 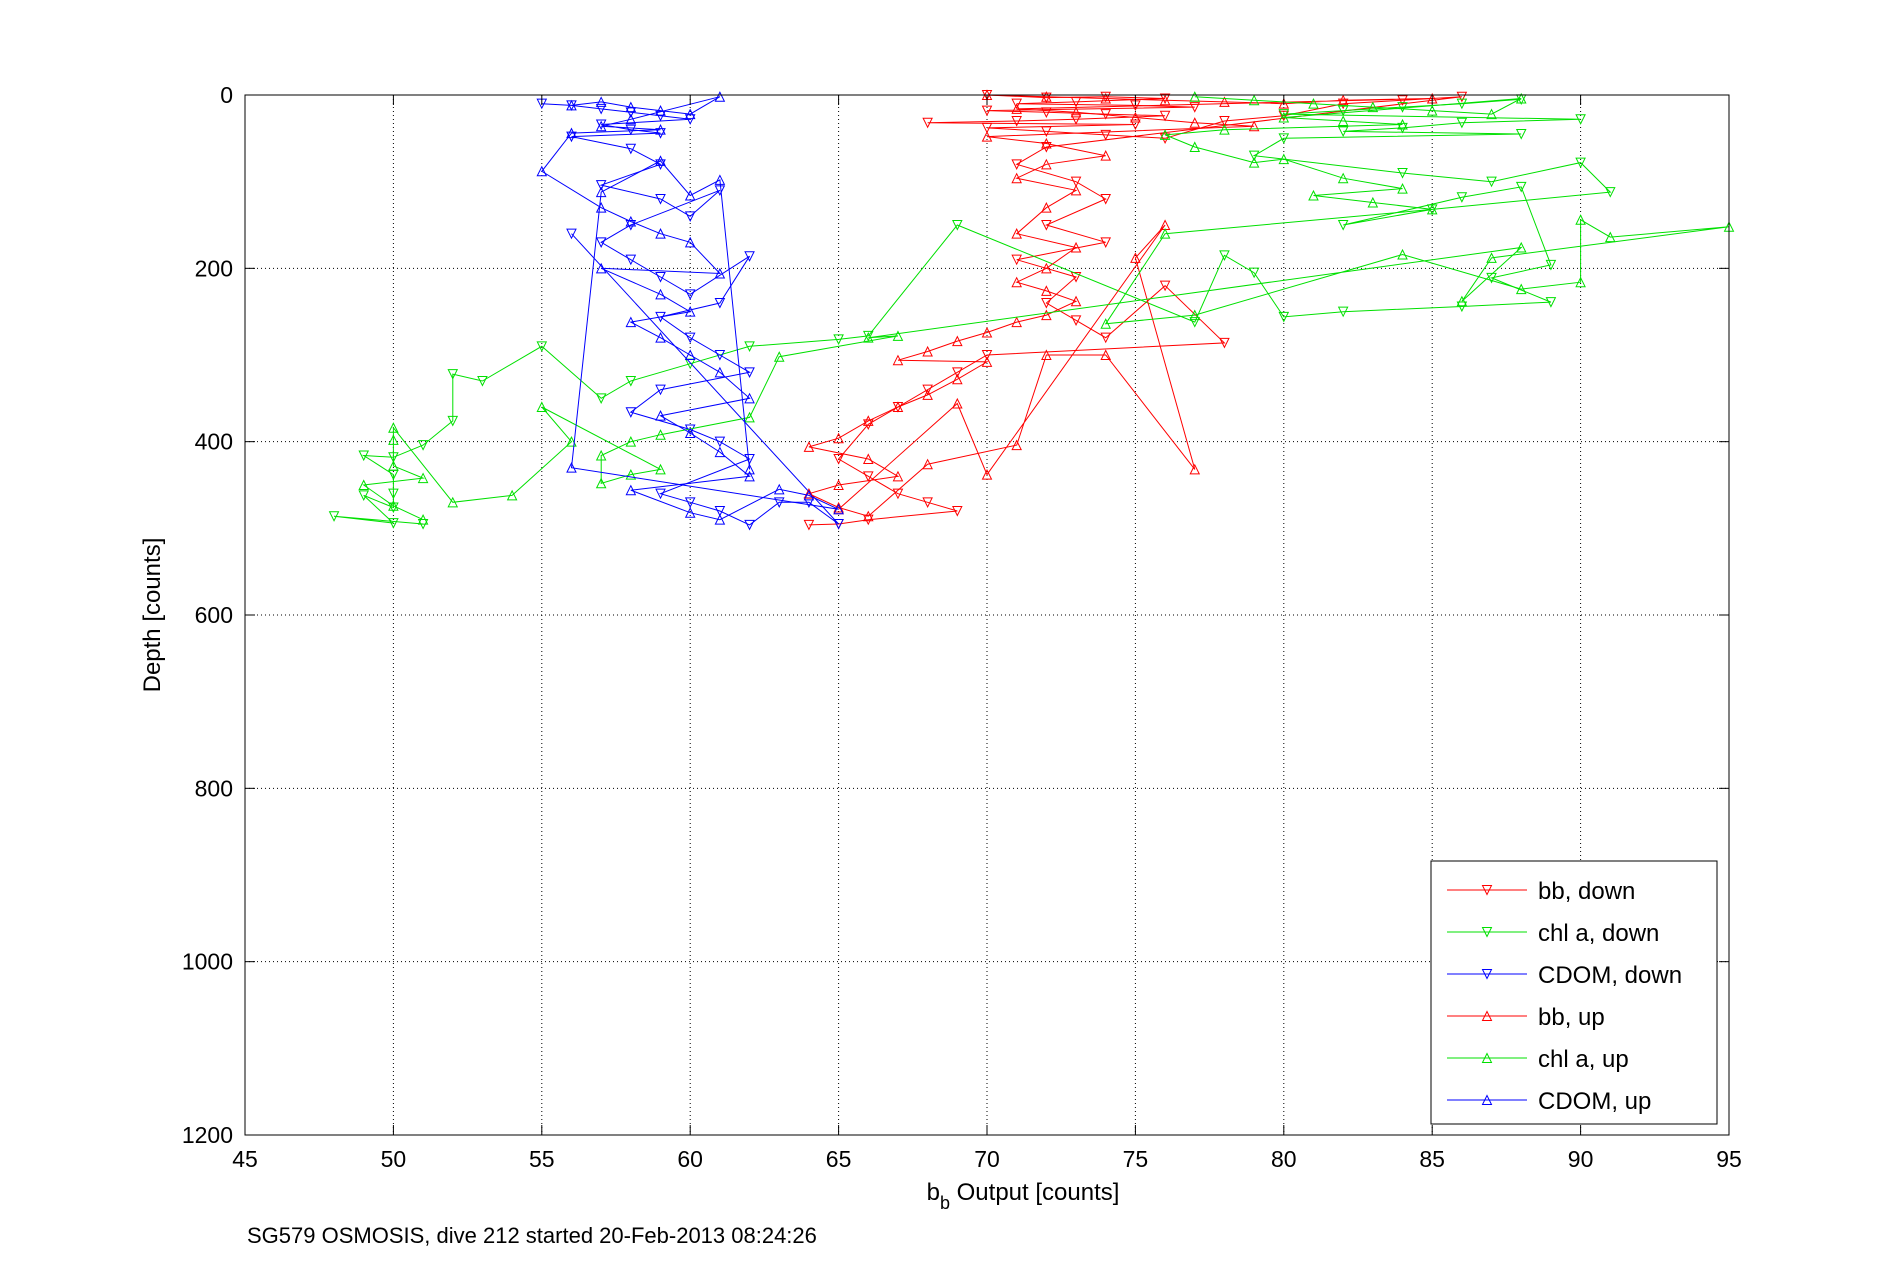 I want to click on legend-item: CDOM, up, so click(x=1549, y=1101).